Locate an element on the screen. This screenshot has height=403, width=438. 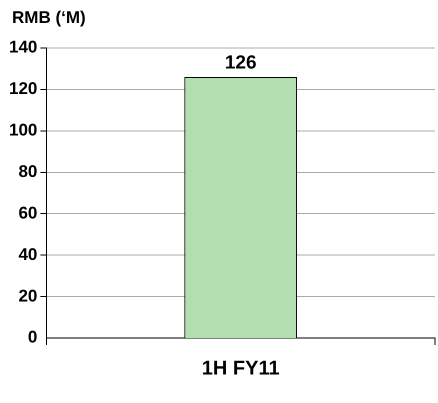
y-tick-label: 20 is located at coordinates (28, 296).